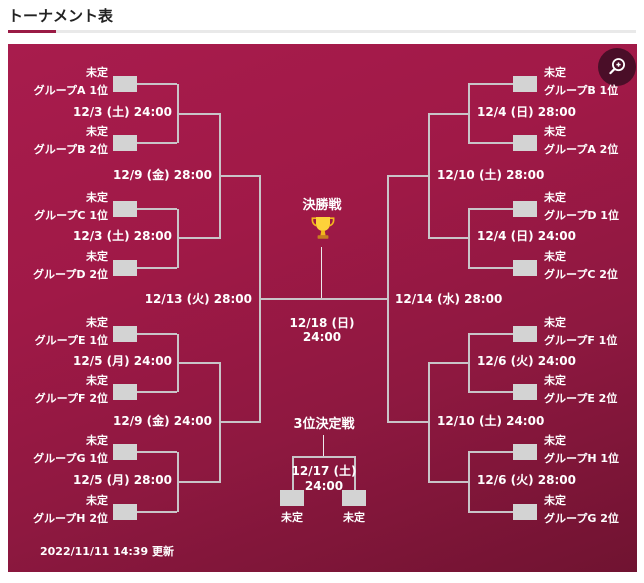 This screenshot has height=583, width=644. Describe the element at coordinates (32, 31) in the screenshot. I see `title-divider-accent` at that location.